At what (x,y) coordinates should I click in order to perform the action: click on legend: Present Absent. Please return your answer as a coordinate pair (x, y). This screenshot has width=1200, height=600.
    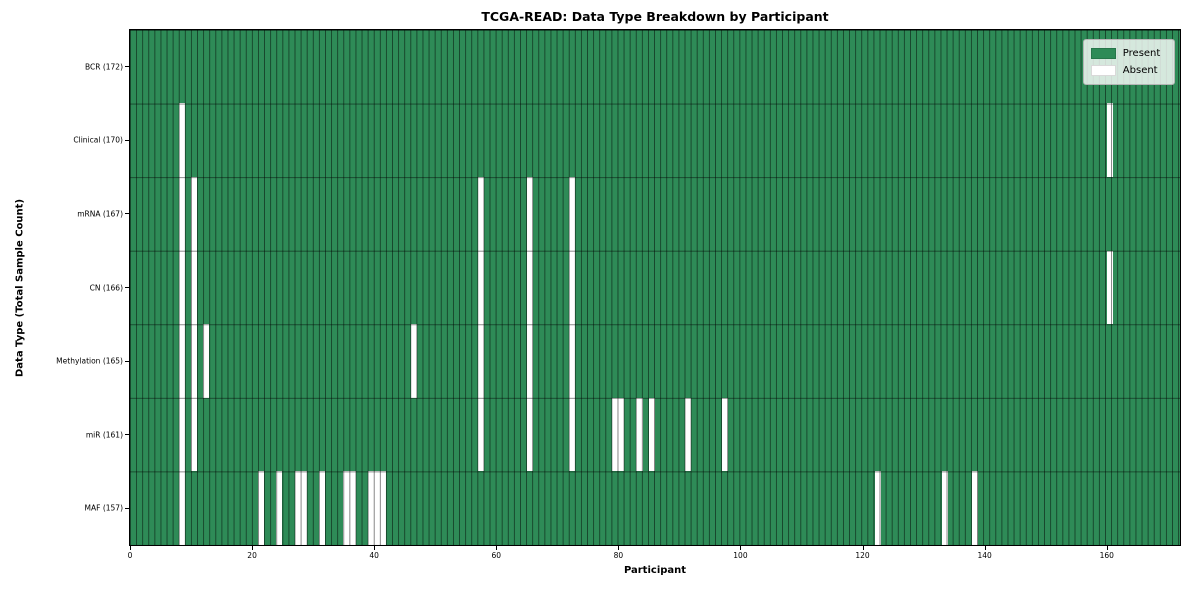
    Looking at the image, I should click on (1128, 61).